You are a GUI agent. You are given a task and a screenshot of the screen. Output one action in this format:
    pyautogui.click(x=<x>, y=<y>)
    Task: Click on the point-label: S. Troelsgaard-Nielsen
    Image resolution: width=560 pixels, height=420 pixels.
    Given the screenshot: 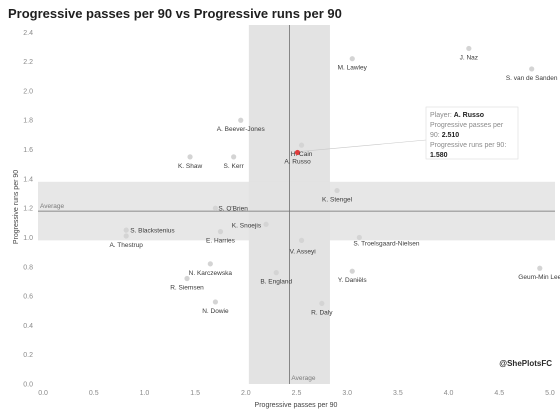 What is the action you would take?
    pyautogui.click(x=386, y=243)
    